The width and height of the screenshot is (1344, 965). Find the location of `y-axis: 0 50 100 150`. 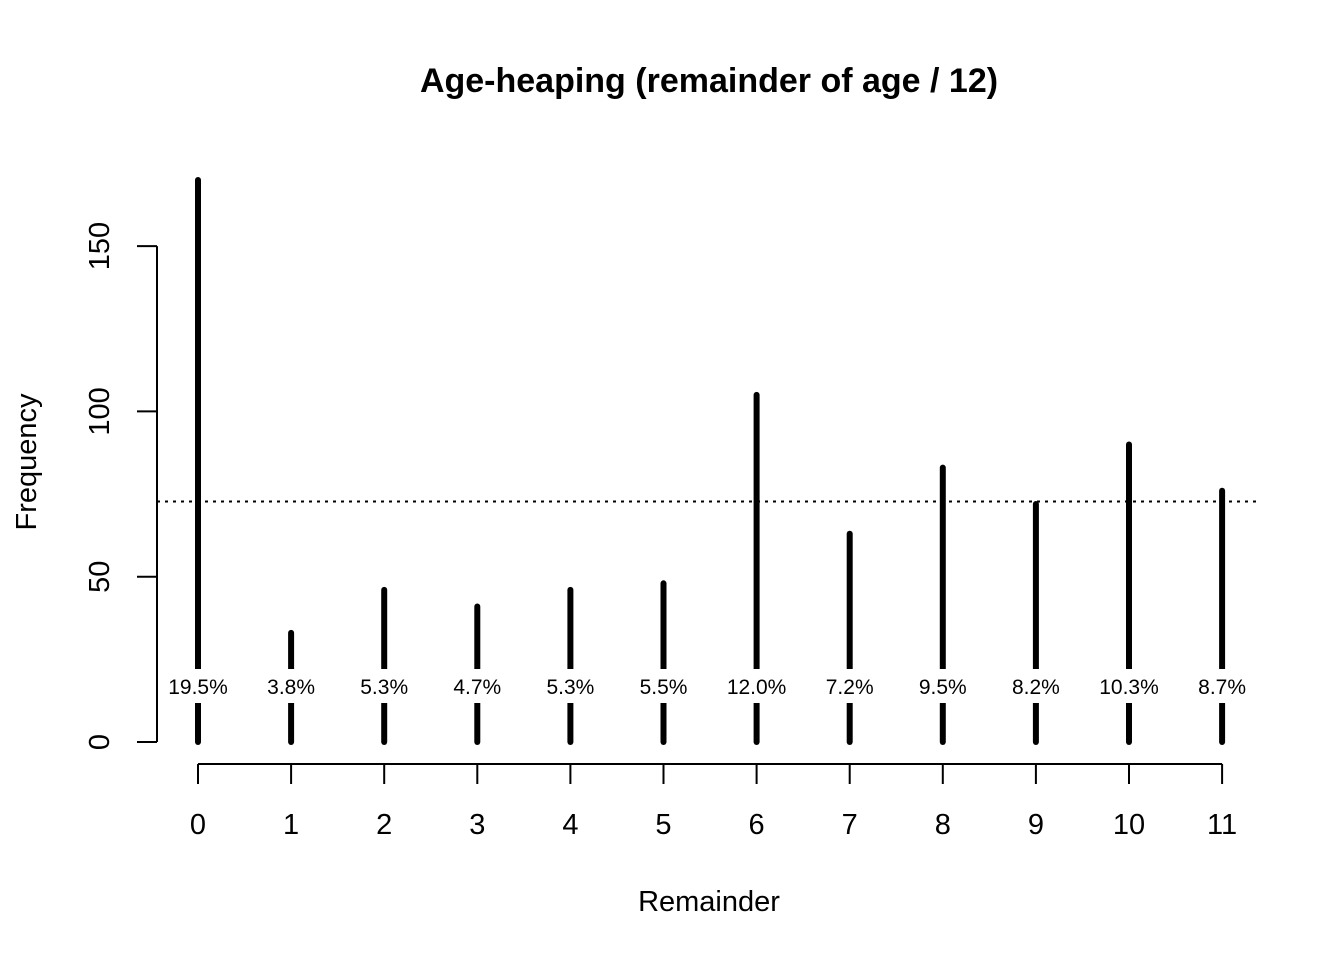

y-axis: 0 50 100 150 is located at coordinates (121, 486).